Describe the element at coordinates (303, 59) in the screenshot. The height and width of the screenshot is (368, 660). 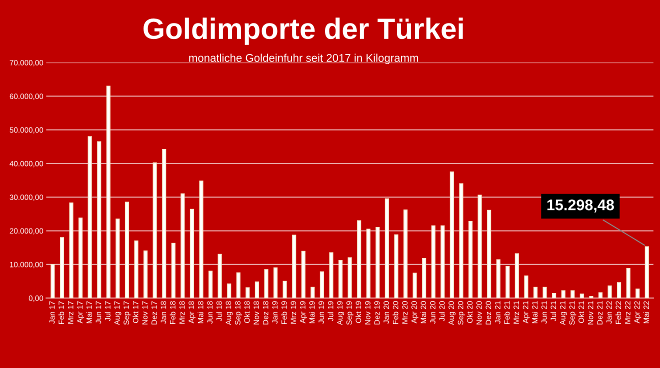
I see `chart-subtitle: monatliche Goldeinfuhr seit 2017 in Kilogramm` at that location.